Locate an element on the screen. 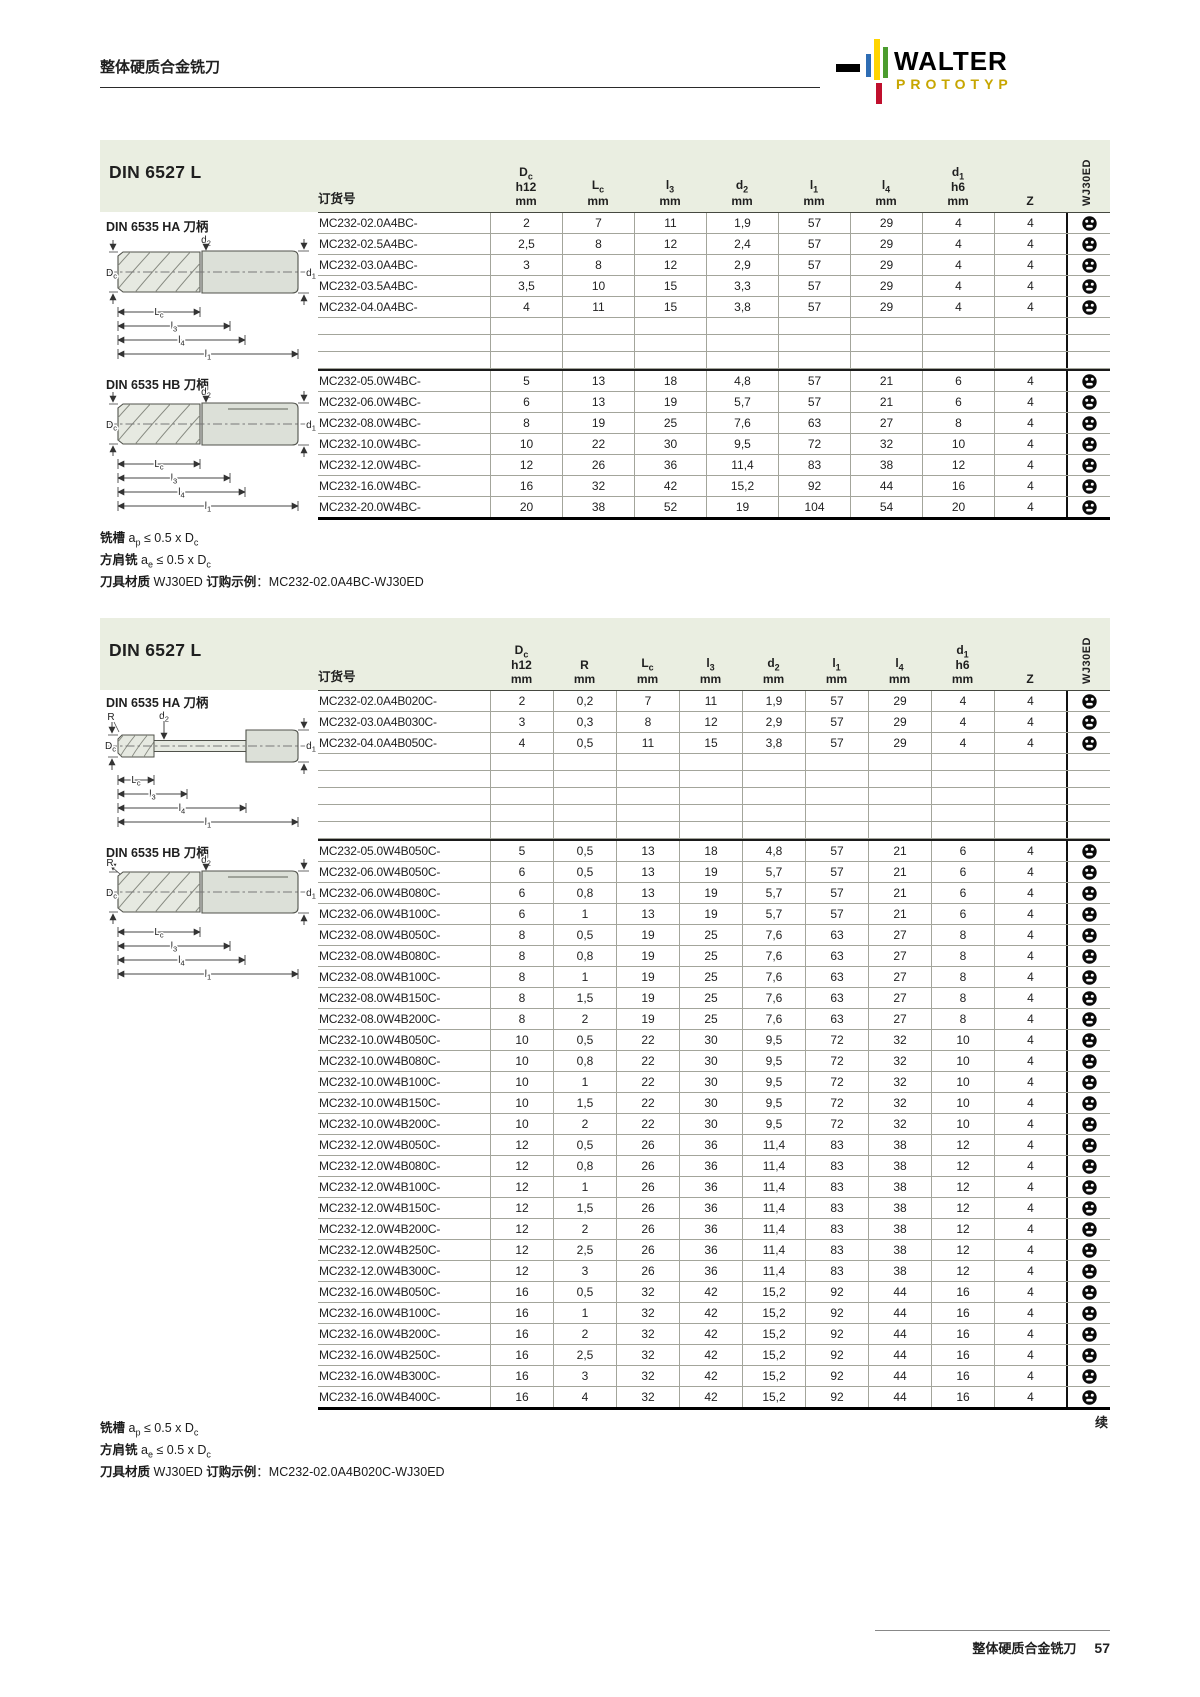  order-number-cell: MC232-04.0A4BC- is located at coordinates (368, 307).